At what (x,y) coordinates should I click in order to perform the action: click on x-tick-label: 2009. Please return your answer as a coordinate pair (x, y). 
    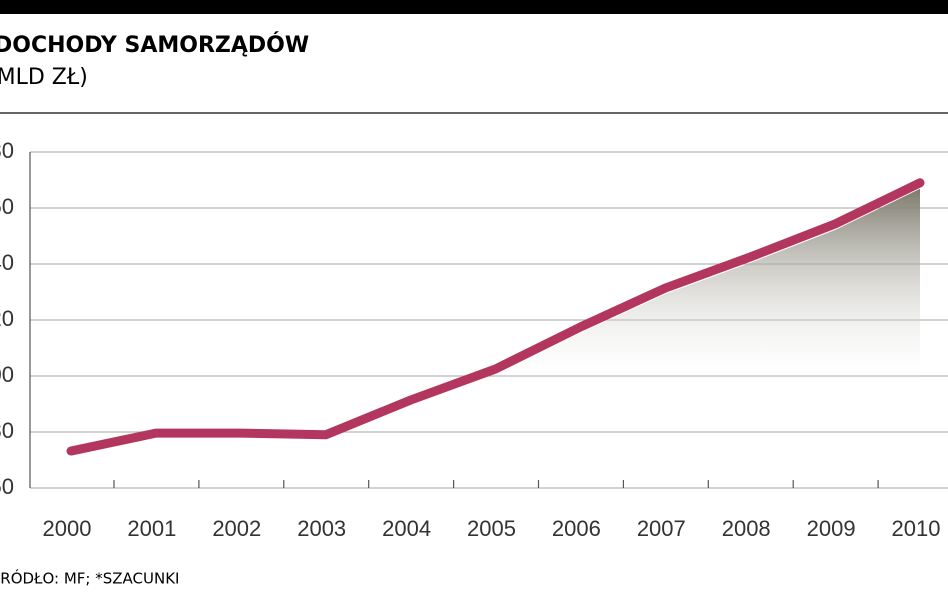
    Looking at the image, I should click on (831, 528).